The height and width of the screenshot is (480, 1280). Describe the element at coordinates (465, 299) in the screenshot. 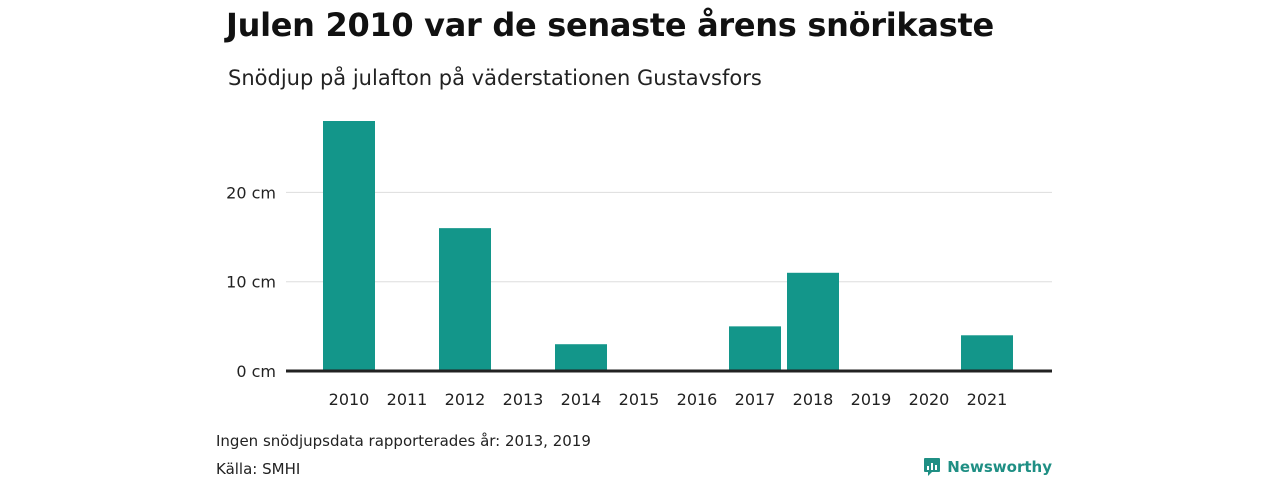

I see `bar-2012` at that location.